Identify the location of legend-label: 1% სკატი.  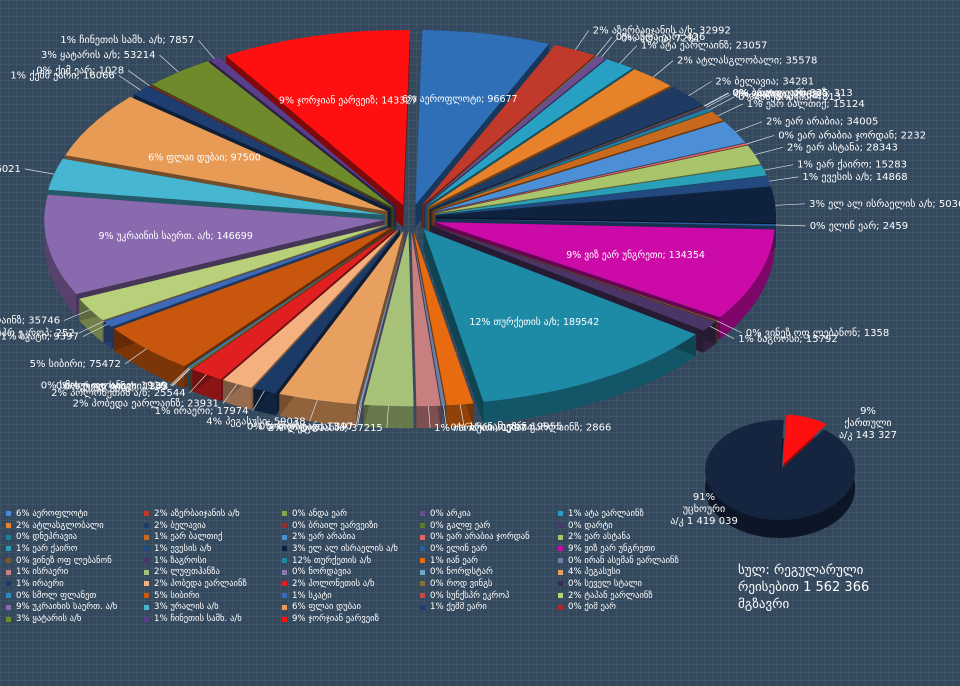
(312, 595).